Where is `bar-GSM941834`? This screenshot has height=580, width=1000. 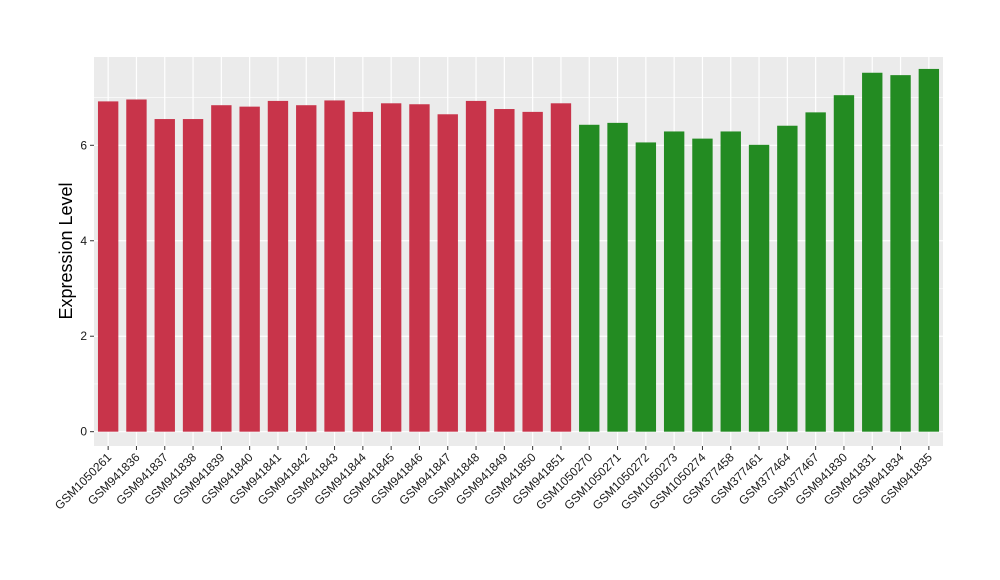 bar-GSM941834 is located at coordinates (900, 253).